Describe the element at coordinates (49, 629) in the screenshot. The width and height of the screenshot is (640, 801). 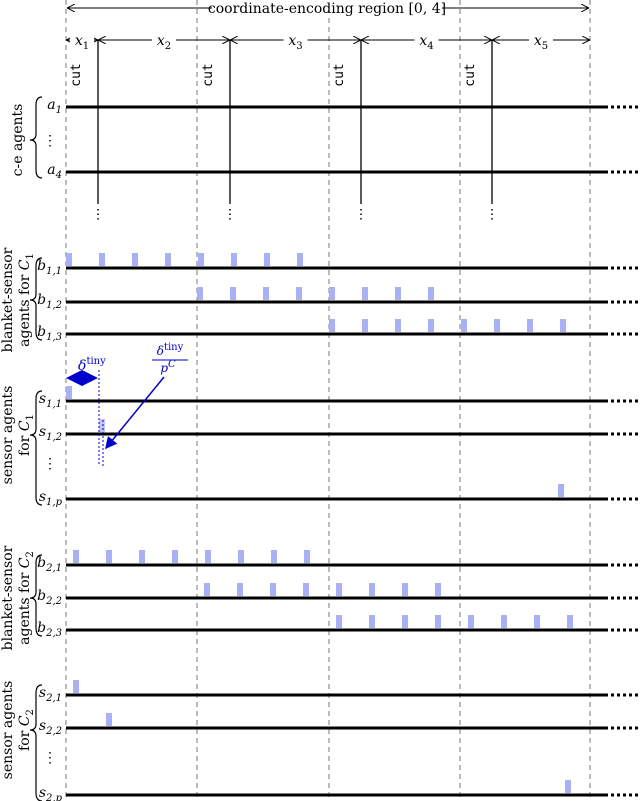
I see `row-label: b2,3` at that location.